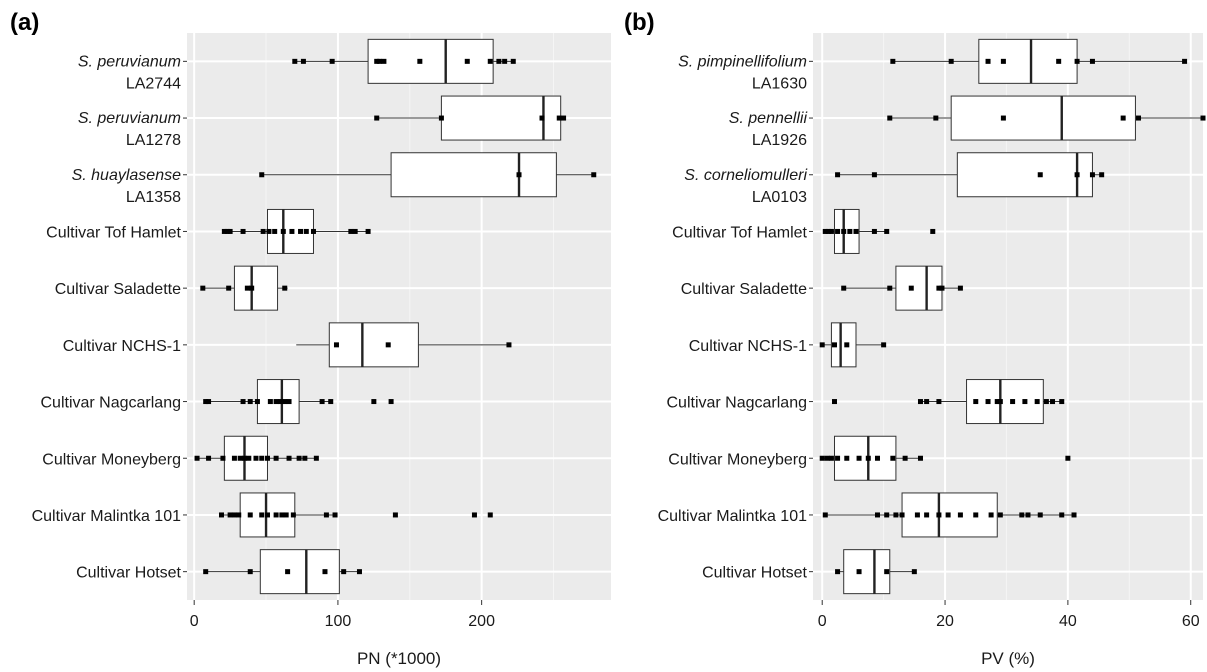  I want to click on category-label: Cultivar Malintka 101, so click(107, 516).